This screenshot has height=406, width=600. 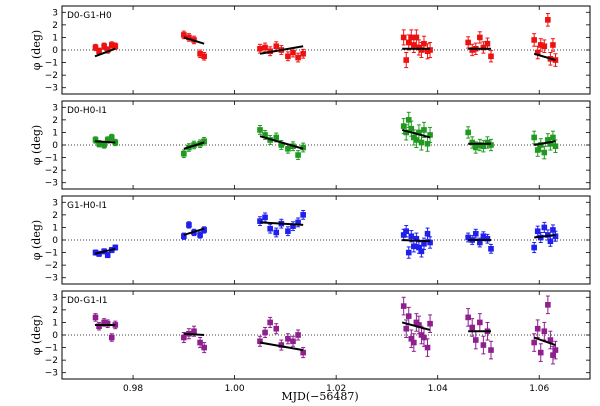 I want to click on panel-title: G1-H0-I1, so click(x=87, y=206).